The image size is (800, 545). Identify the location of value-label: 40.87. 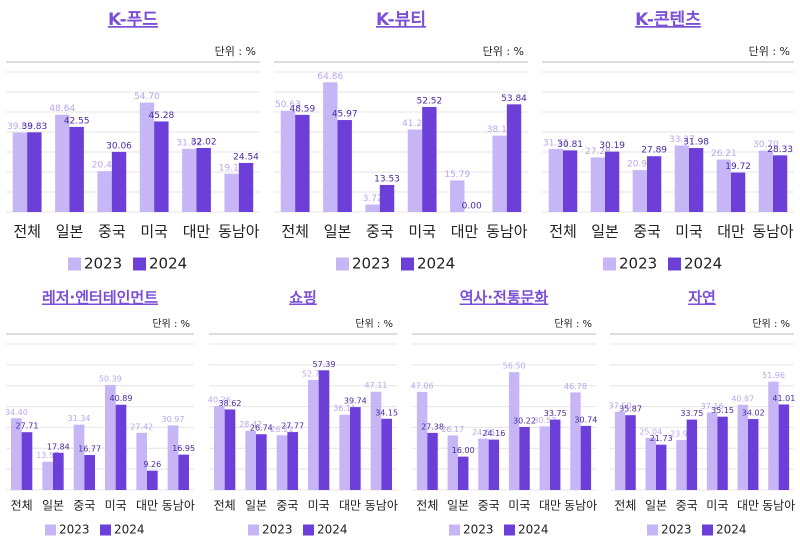
(742, 398).